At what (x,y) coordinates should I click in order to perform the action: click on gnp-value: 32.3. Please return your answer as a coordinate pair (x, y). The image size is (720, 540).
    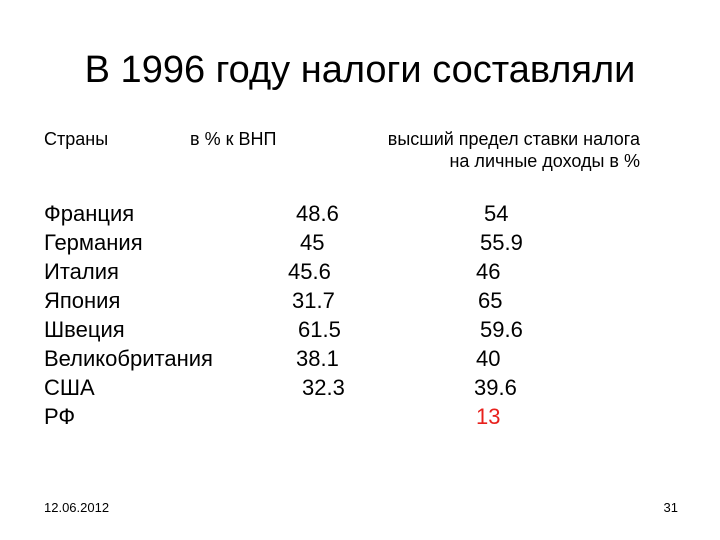
    Looking at the image, I should click on (323, 387).